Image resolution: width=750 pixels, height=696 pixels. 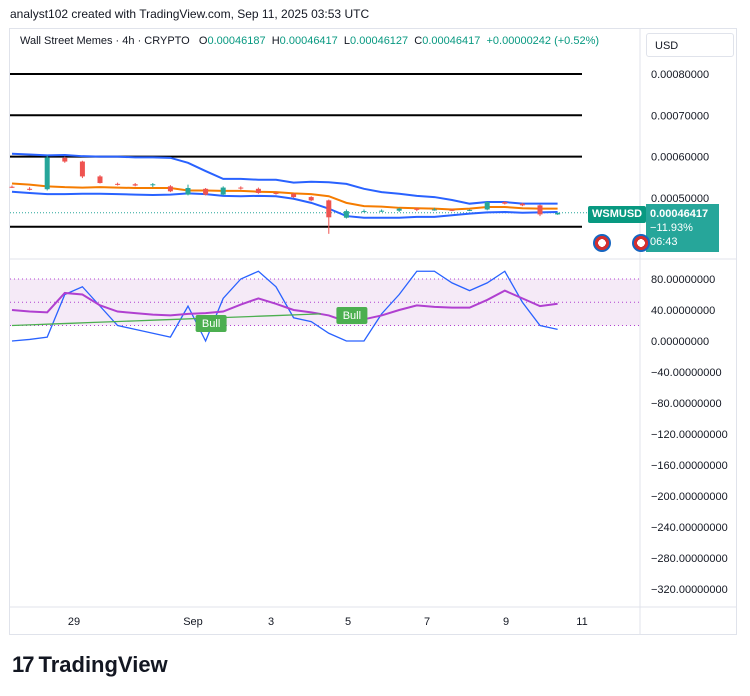 I want to click on low-label: L, so click(x=347, y=41).